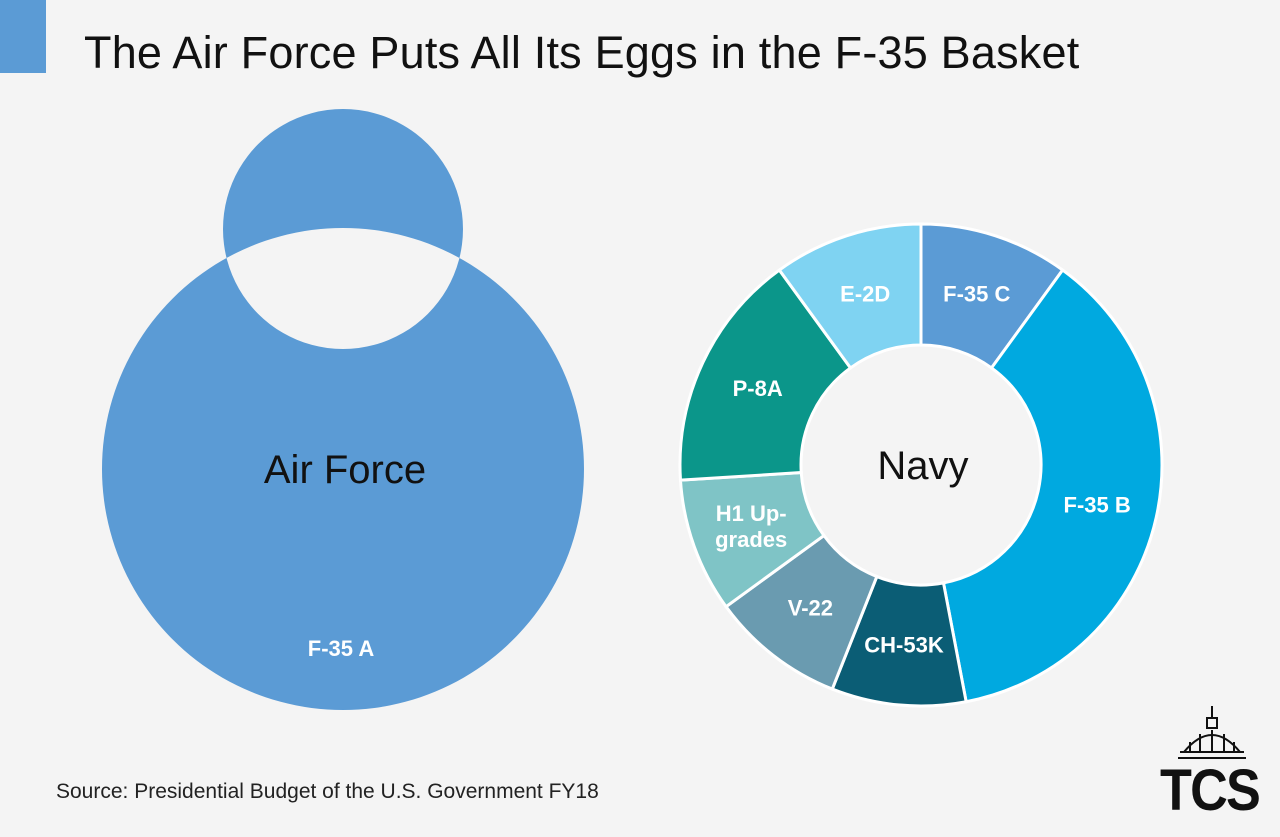  I want to click on accent-block, so click(23, 36).